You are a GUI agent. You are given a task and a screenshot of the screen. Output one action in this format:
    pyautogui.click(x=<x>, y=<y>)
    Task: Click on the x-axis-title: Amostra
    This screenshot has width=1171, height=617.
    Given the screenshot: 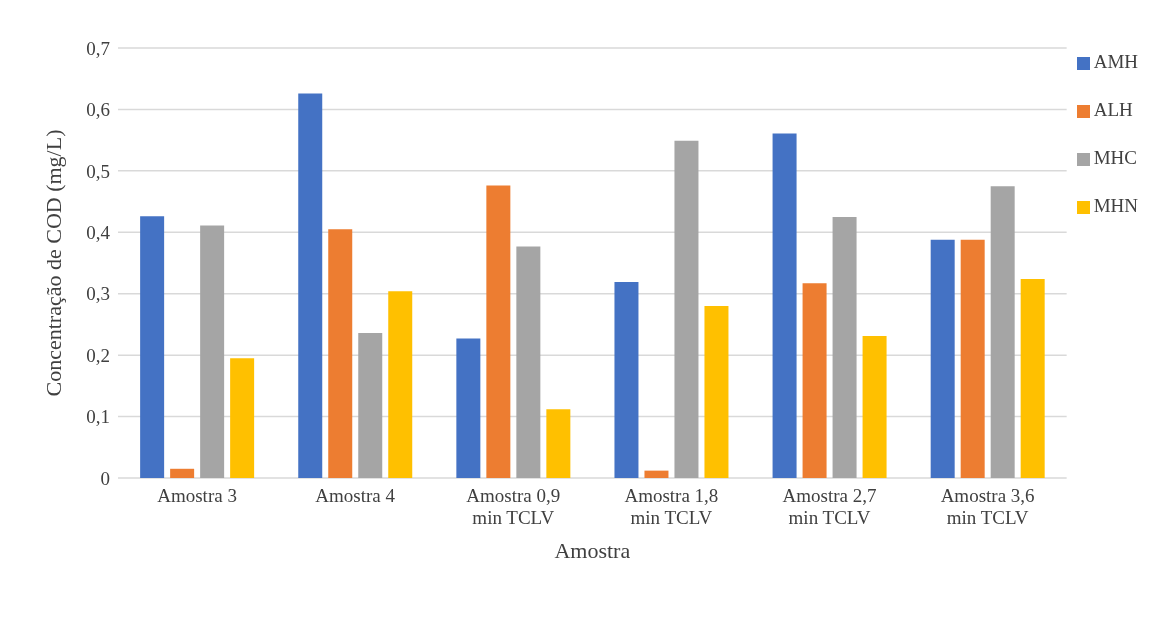 What is the action you would take?
    pyautogui.click(x=592, y=550)
    